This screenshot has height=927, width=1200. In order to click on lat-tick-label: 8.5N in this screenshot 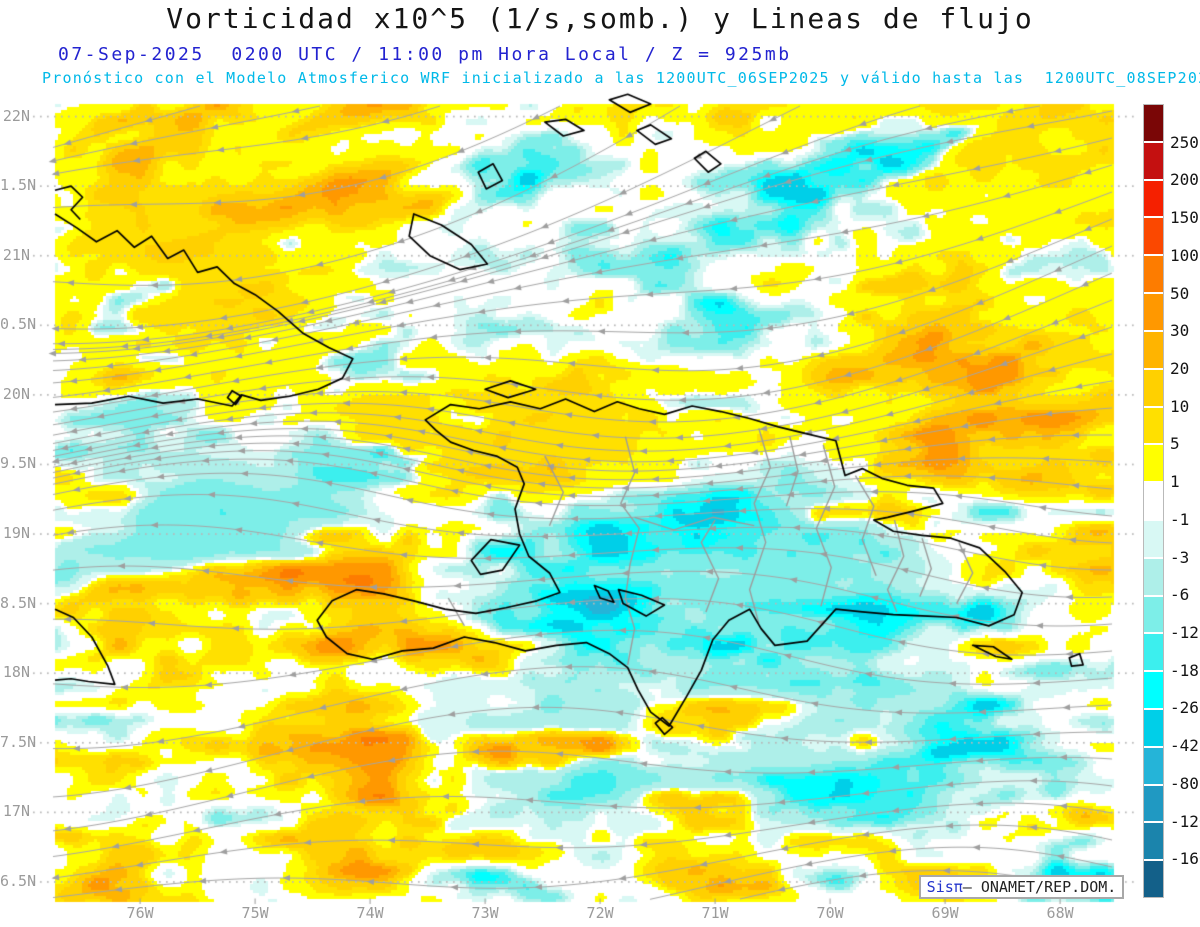, I will do `click(18, 602)`.